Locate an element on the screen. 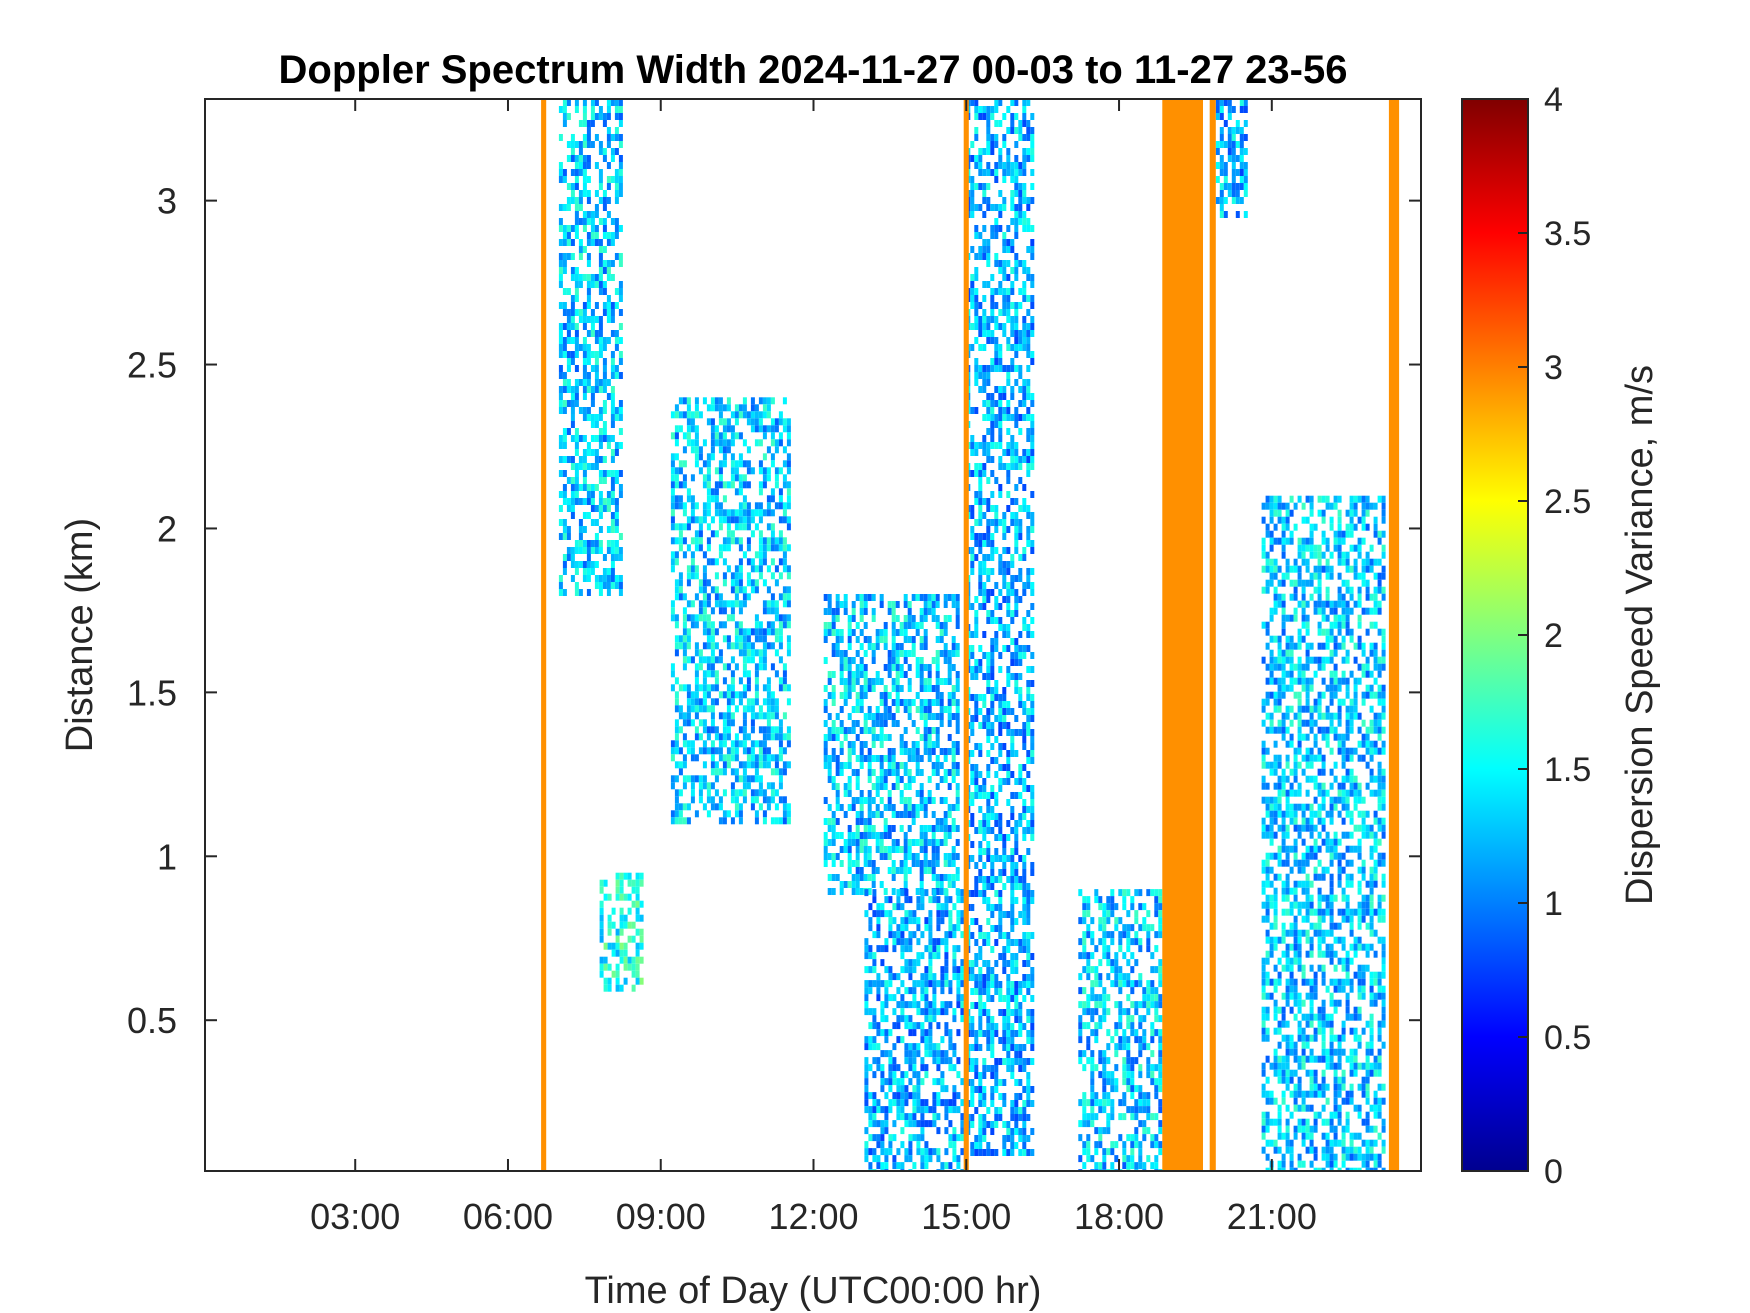  y-tick-label: 2.5 is located at coordinates (152, 365).